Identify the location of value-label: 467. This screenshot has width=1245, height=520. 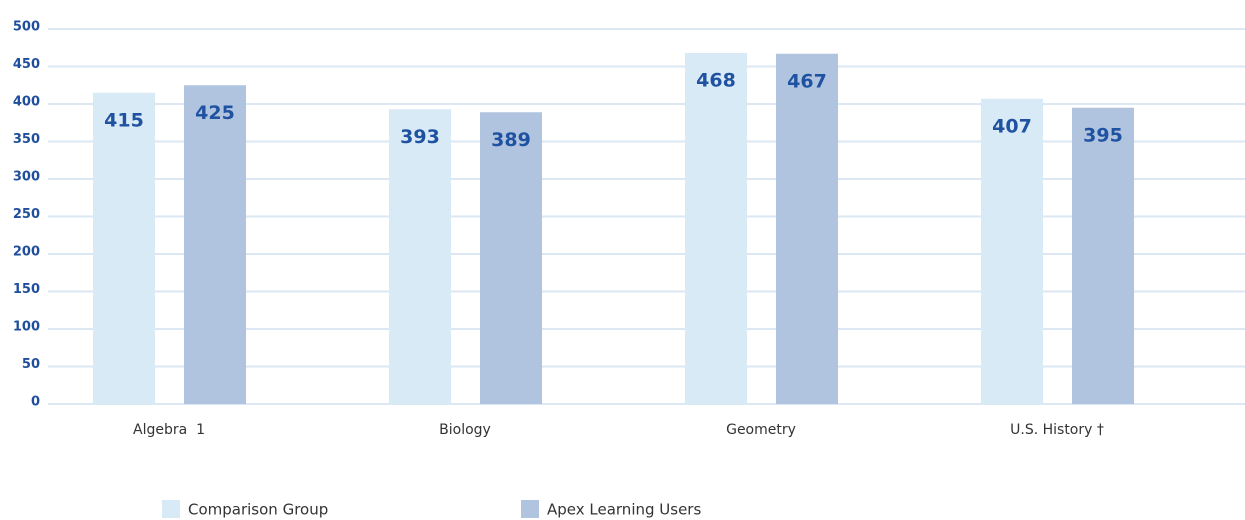
(807, 81).